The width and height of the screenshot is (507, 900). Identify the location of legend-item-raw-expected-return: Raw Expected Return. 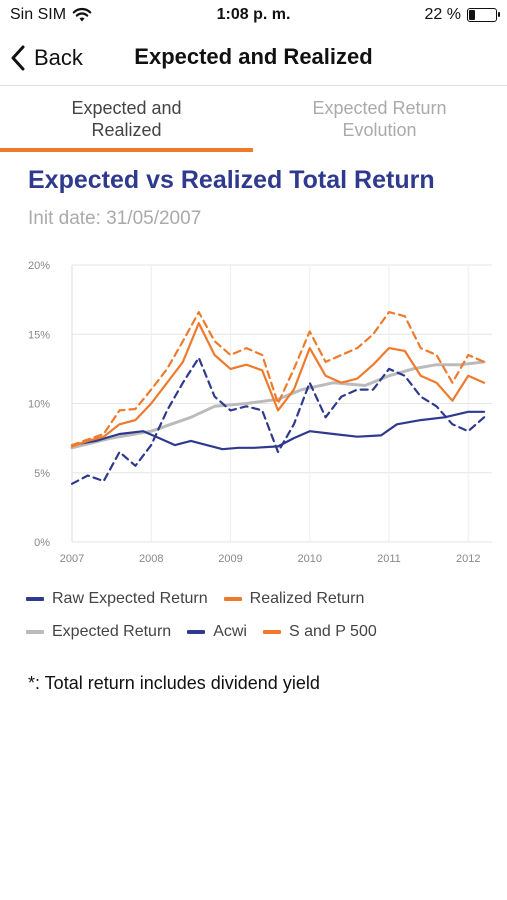
(117, 599).